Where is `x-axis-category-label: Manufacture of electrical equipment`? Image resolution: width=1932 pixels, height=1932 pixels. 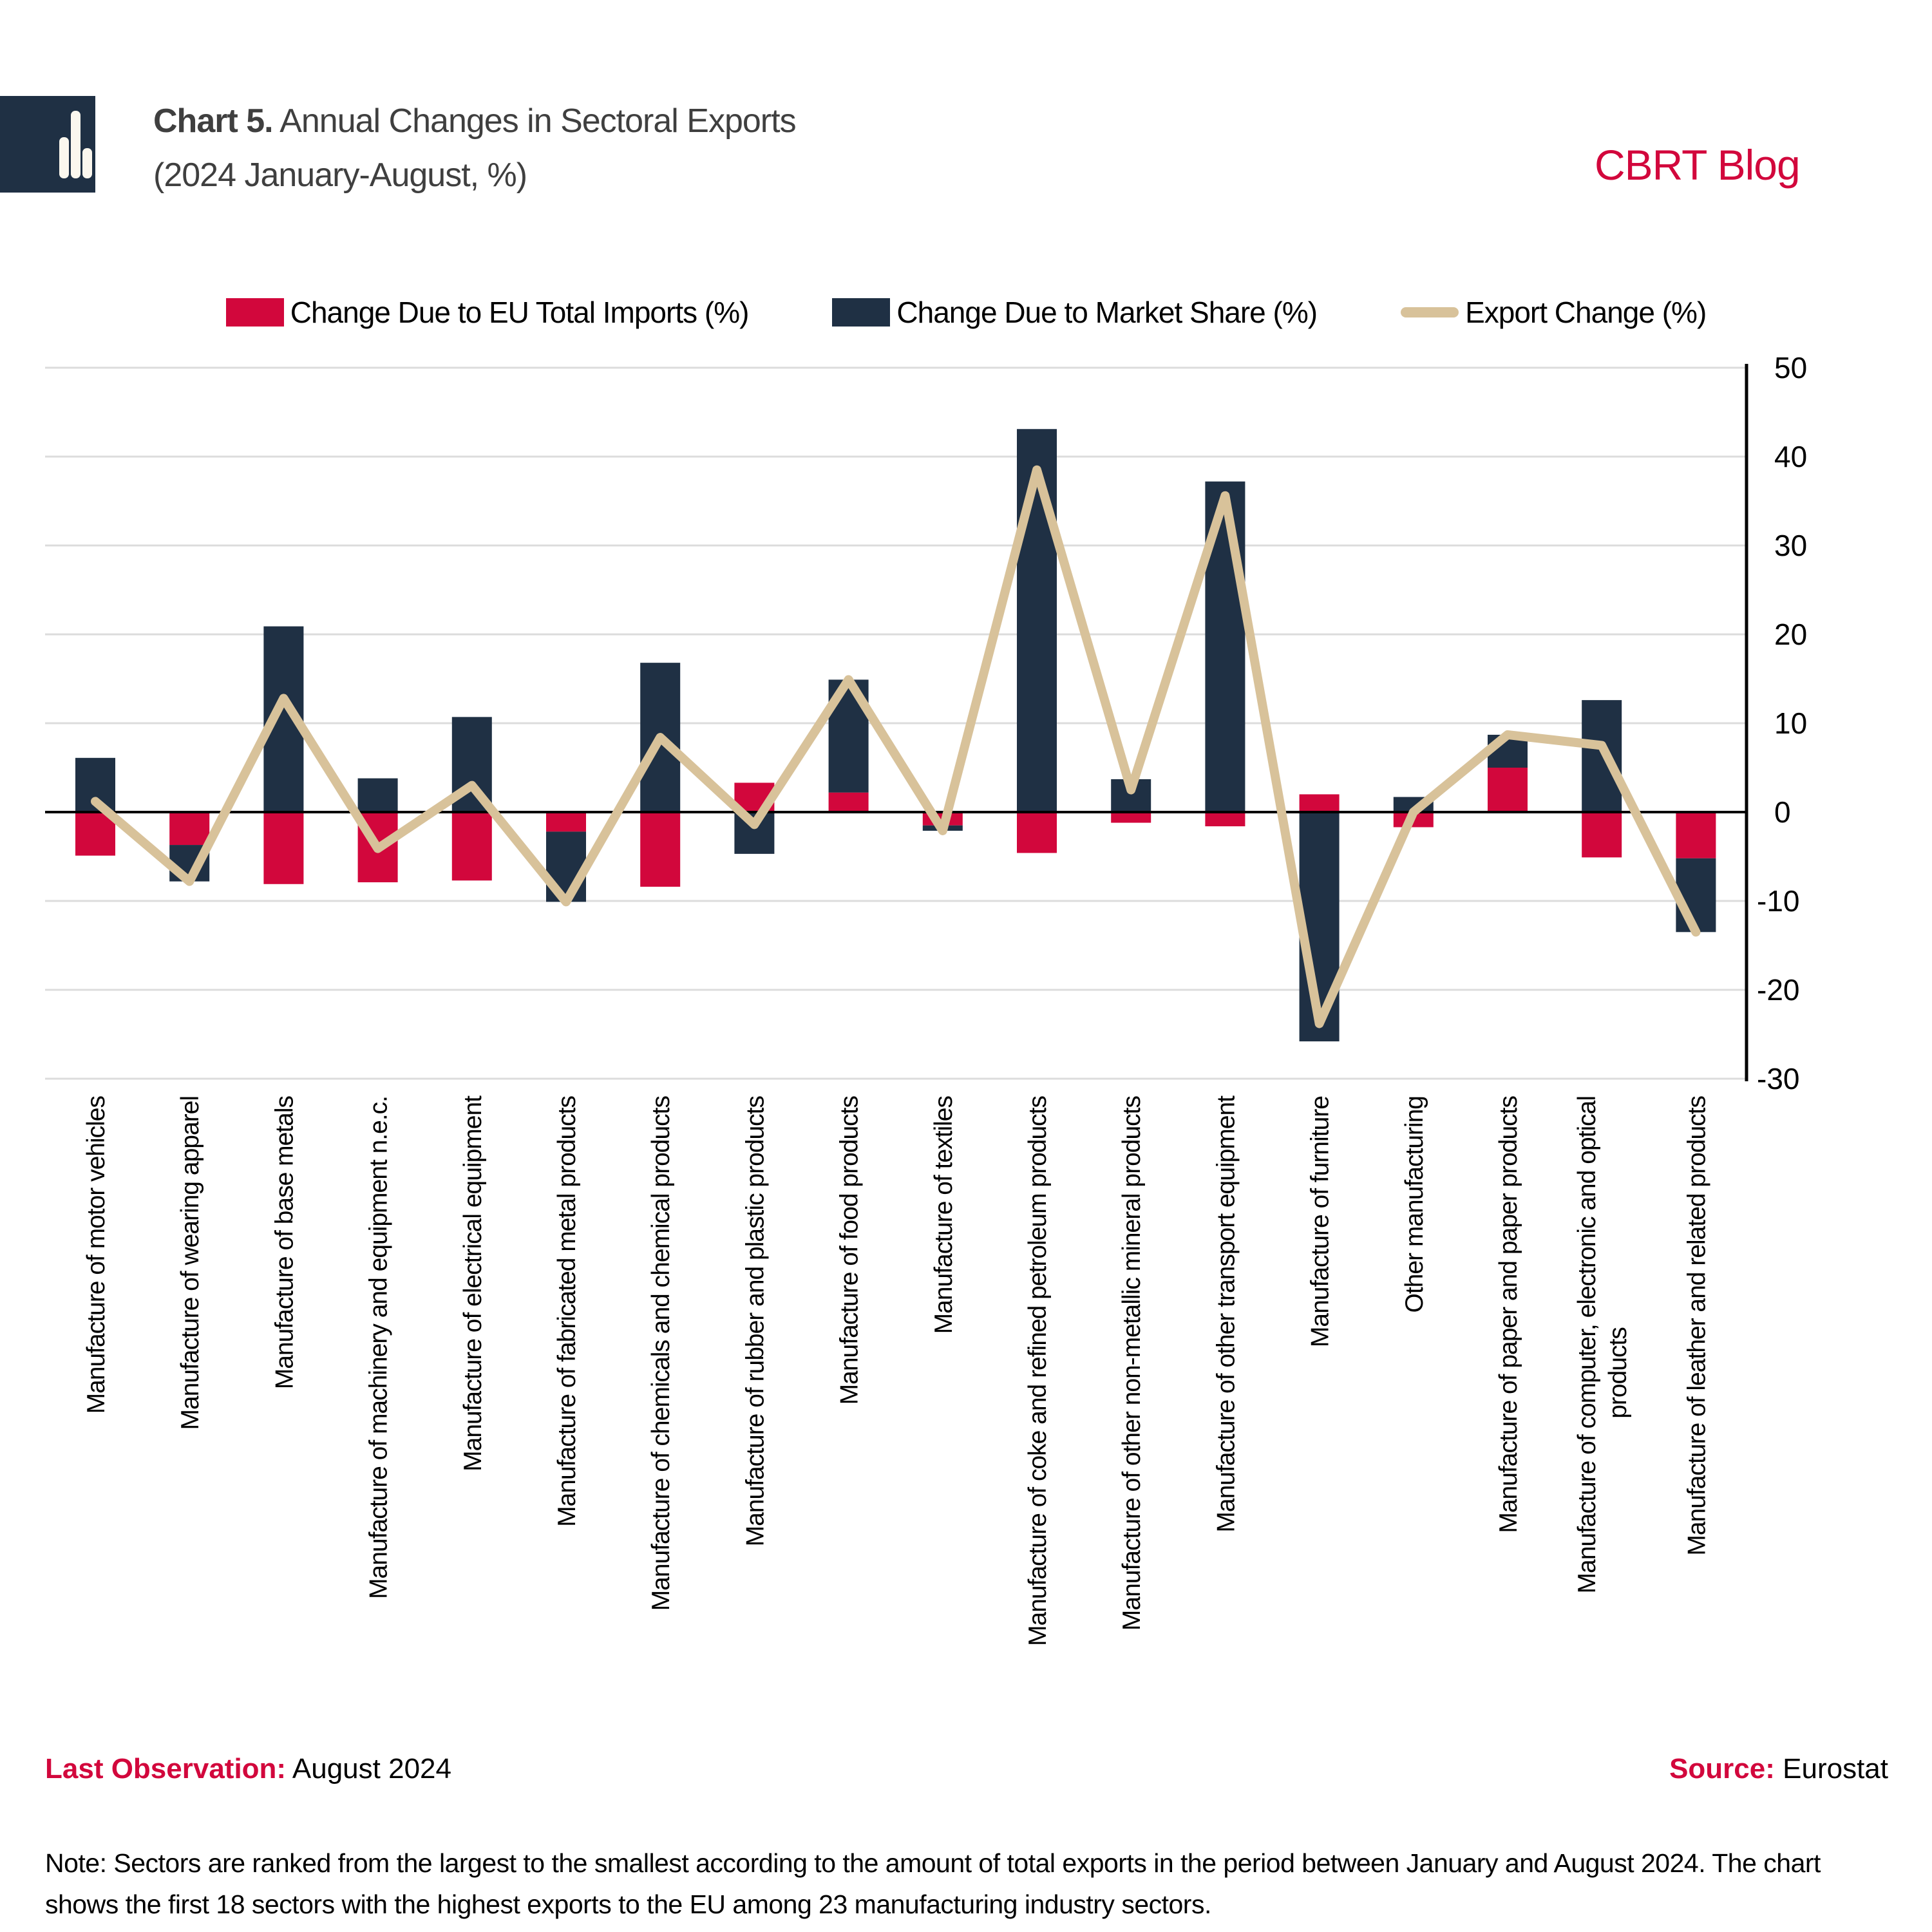
x-axis-category-label: Manufacture of electrical equipment is located at coordinates (473, 1284).